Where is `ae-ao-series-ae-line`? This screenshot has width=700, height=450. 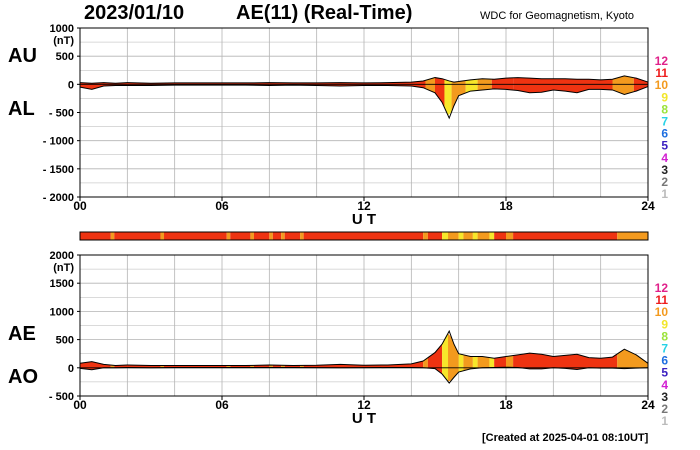 ae-ao-series-ae-line is located at coordinates (364, 348).